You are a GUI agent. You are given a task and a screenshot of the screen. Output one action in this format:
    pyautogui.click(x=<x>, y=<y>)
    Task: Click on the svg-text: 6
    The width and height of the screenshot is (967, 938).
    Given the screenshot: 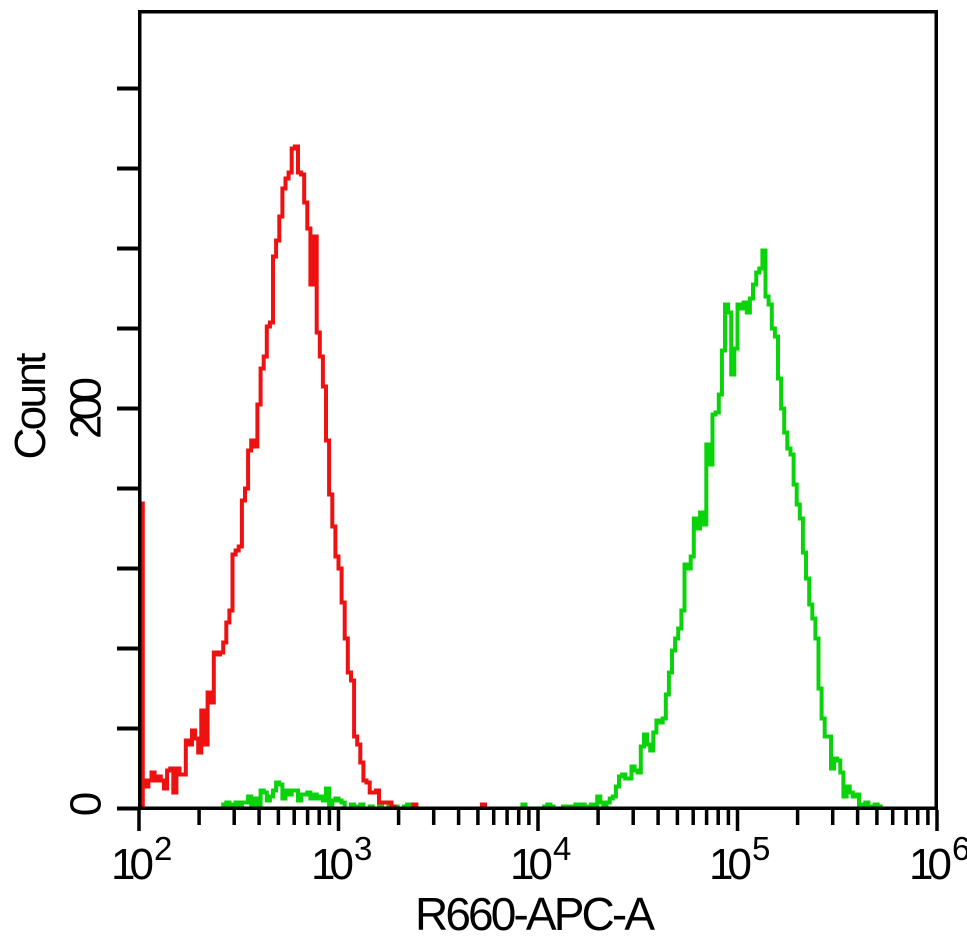 What is the action you would take?
    pyautogui.click(x=959, y=848)
    